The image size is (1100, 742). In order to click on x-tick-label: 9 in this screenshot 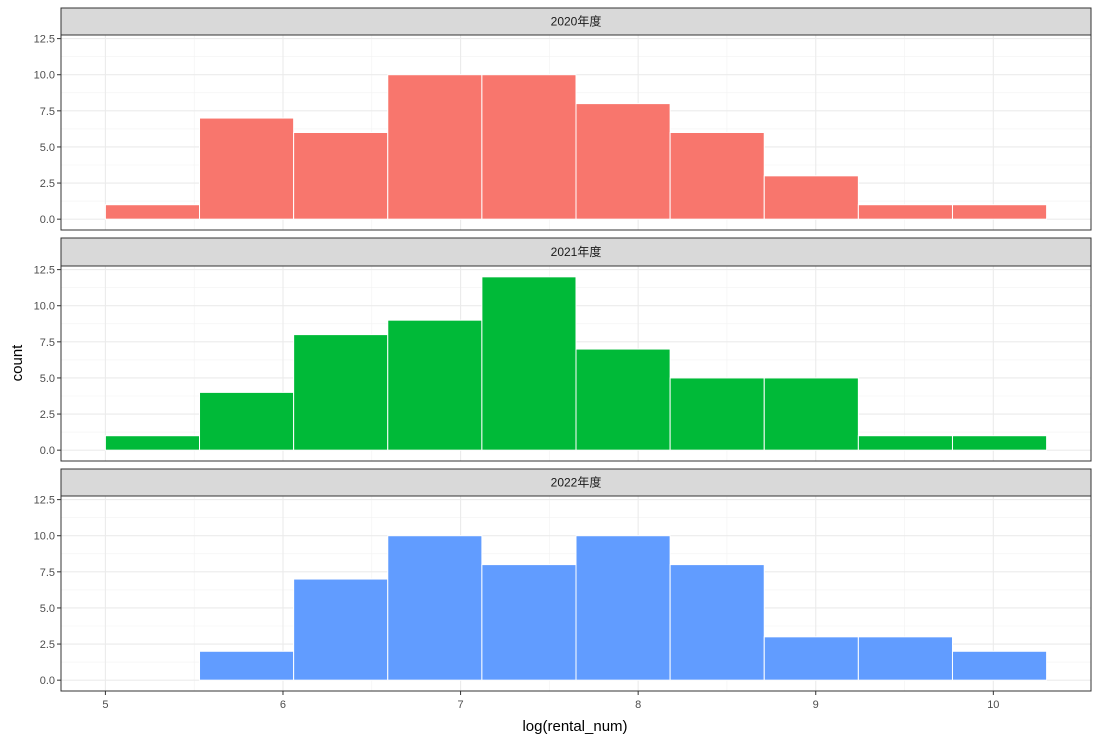, I will do `click(816, 705)`.